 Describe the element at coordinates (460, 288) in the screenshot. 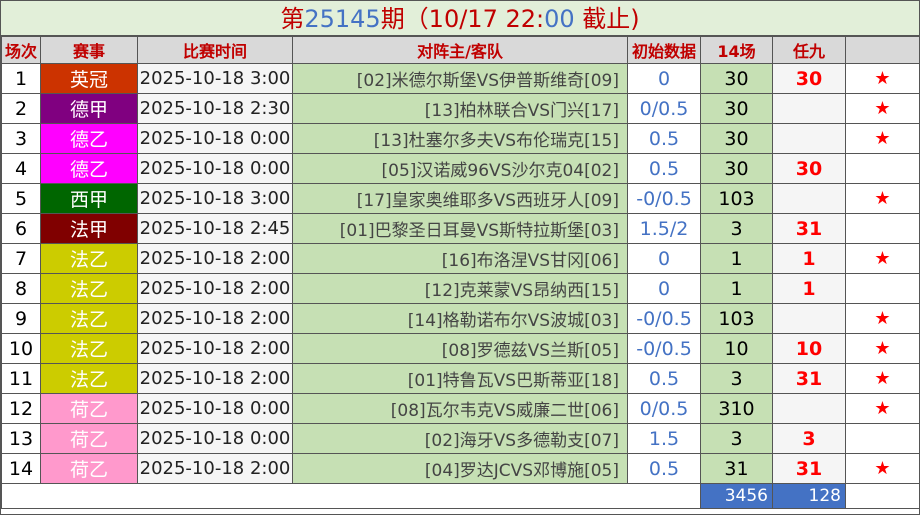

I see `cell-match: [12]克莱蒙VS昂纳西[15]` at that location.